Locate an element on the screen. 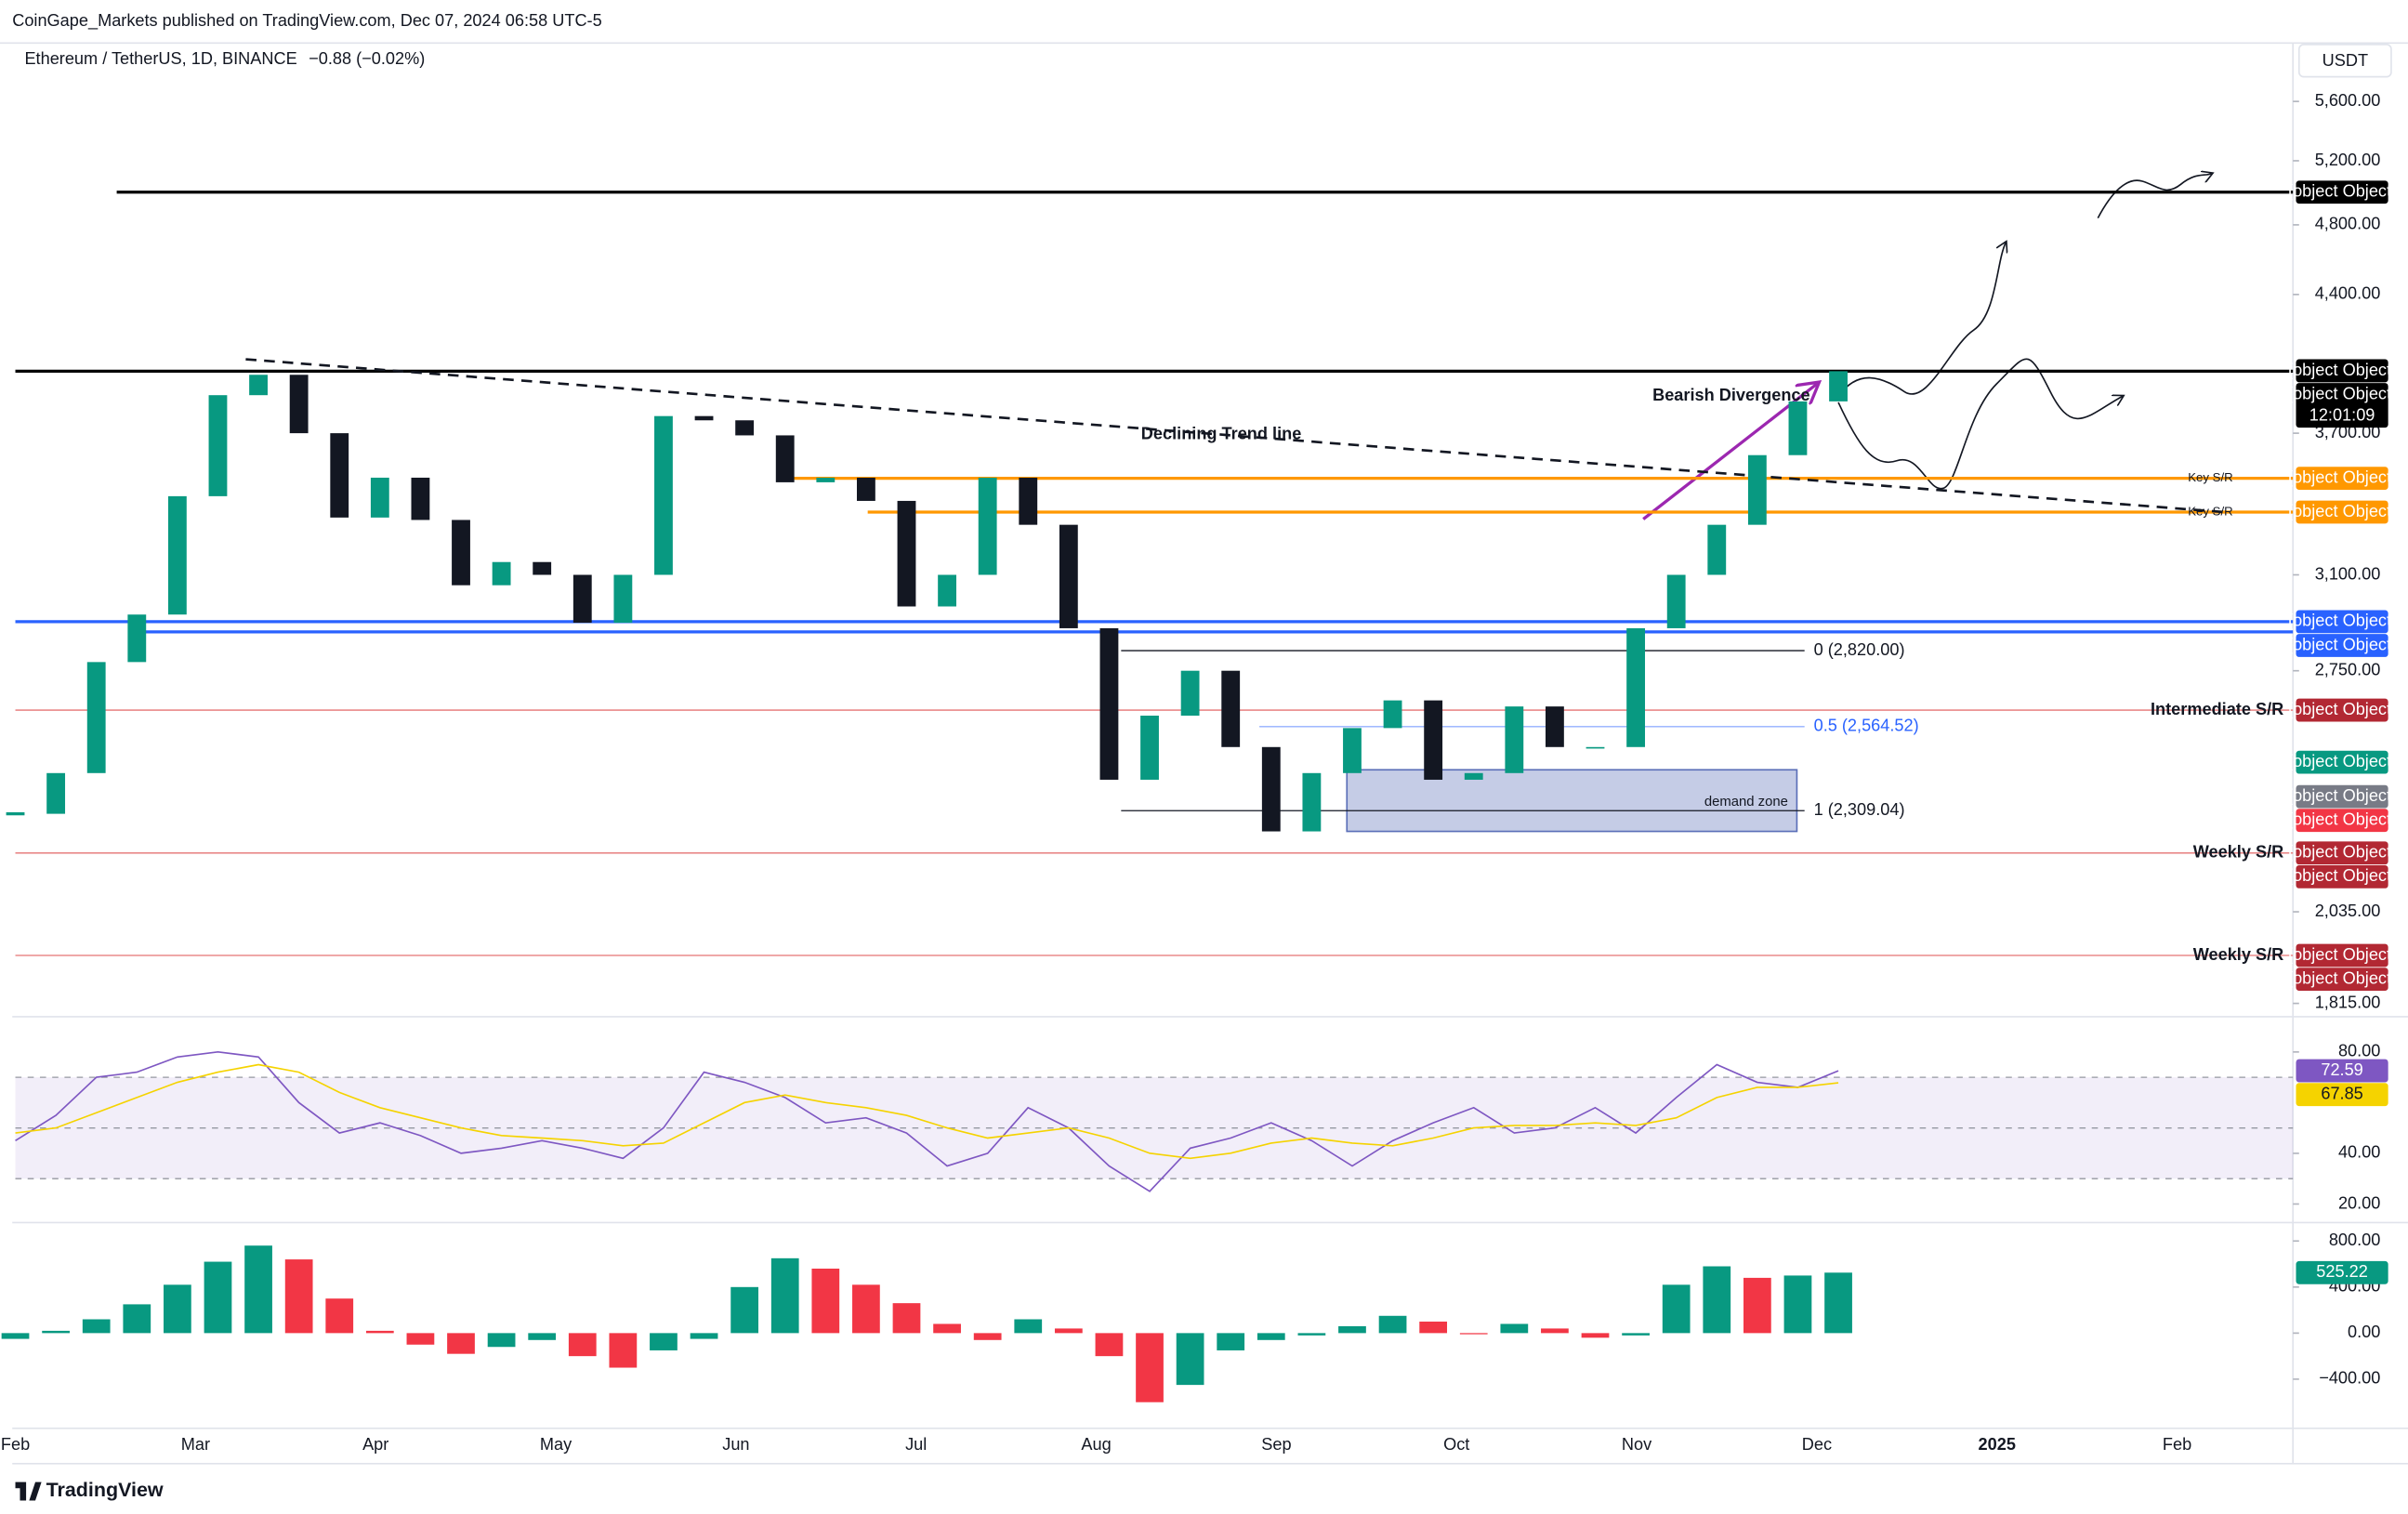 This screenshot has height=1514, width=2408. currency: USDT is located at coordinates (2345, 60).